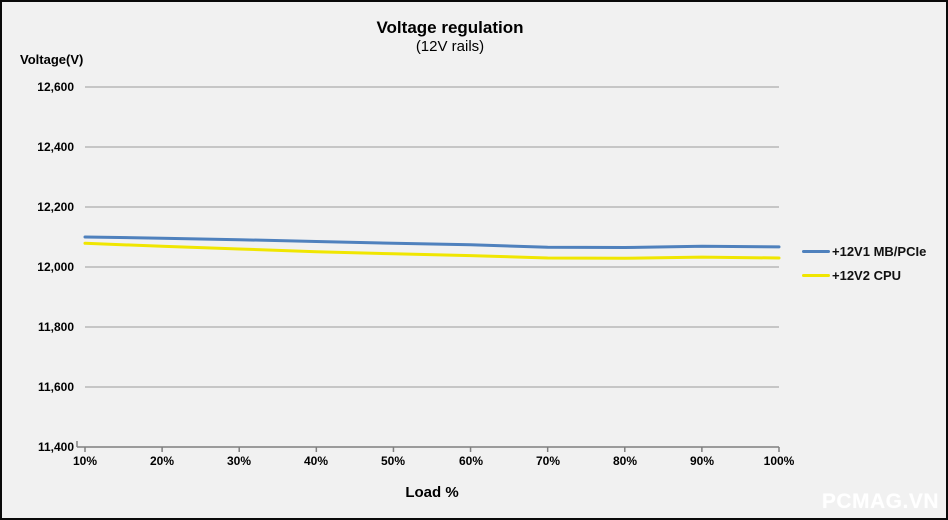 This screenshot has width=948, height=520. What do you see at coordinates (779, 461) in the screenshot?
I see `x-tick-label: 100%` at bounding box center [779, 461].